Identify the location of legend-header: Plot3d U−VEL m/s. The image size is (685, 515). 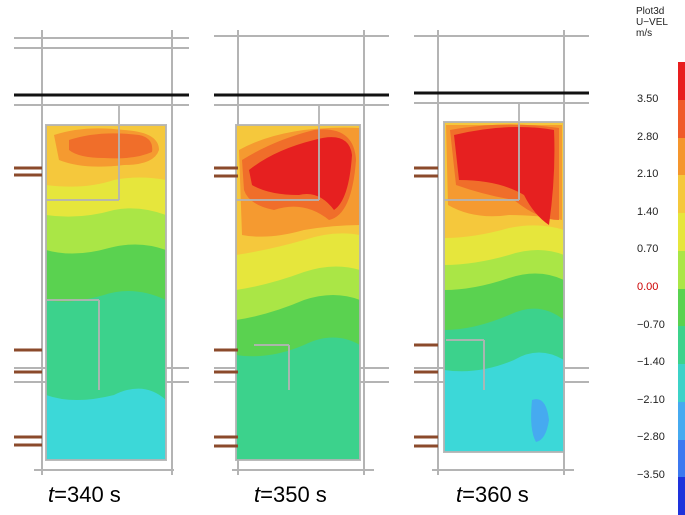
(652, 22).